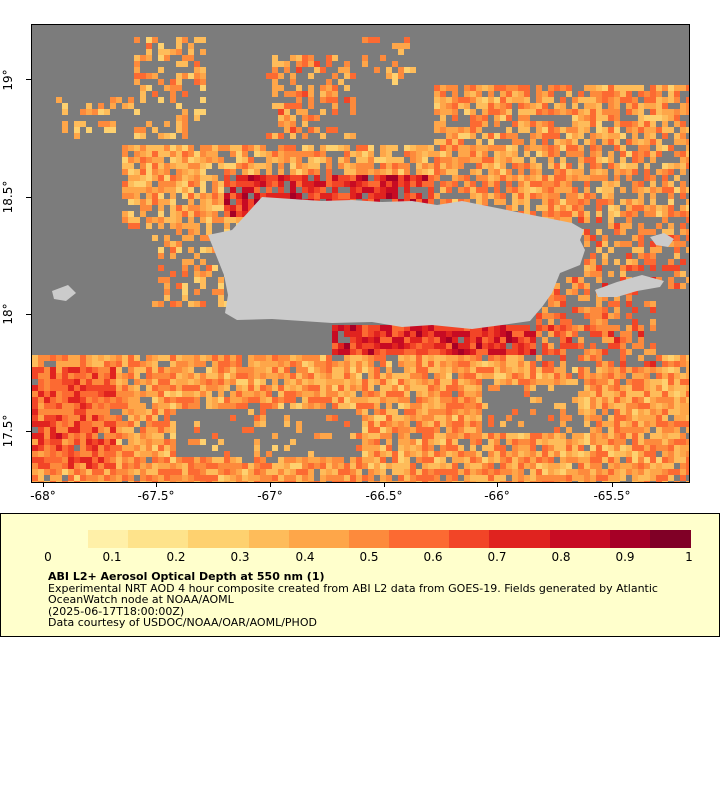  I want to click on colorbar-swatch, so click(519, 539).